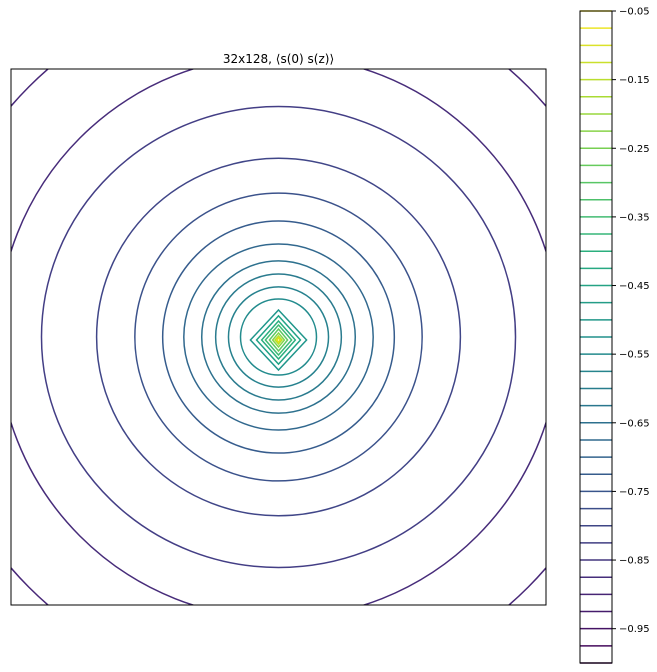 The width and height of the screenshot is (657, 672). I want to click on colorbar-tick-label-7: −0.75, so click(634, 492).